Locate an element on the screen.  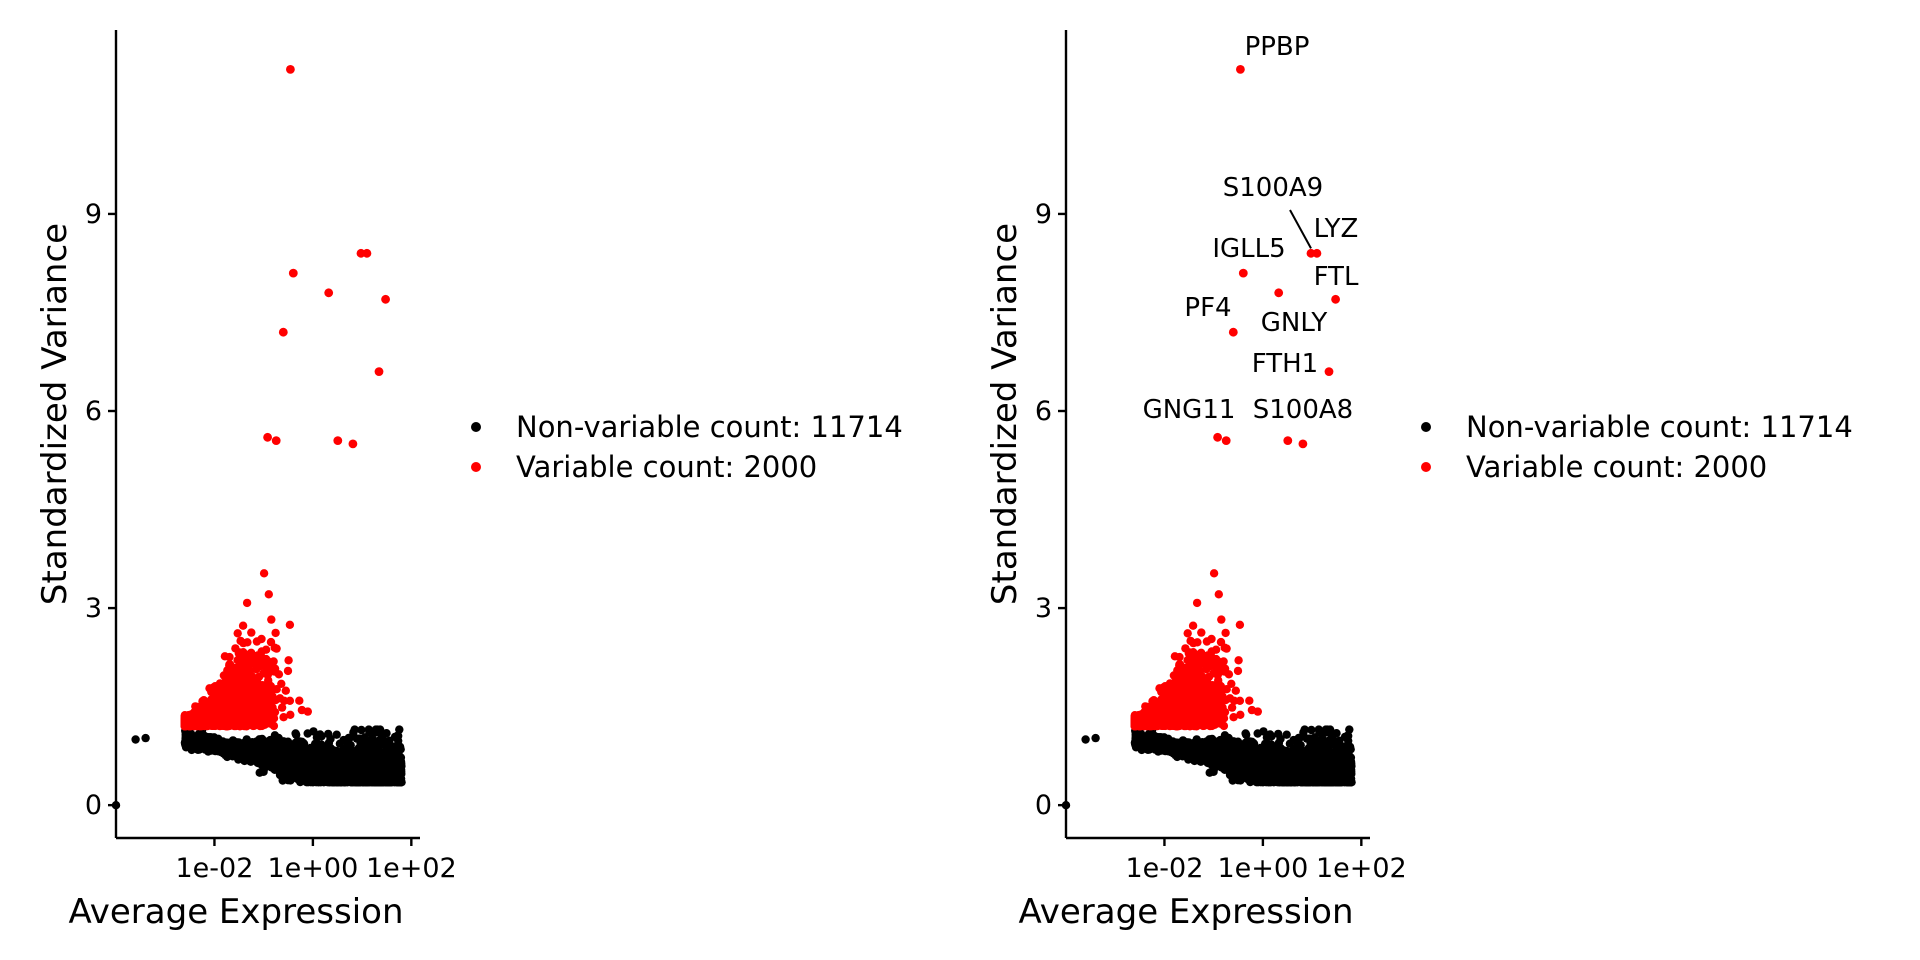
x-tick-label: 1e+02 is located at coordinates (411, 868).